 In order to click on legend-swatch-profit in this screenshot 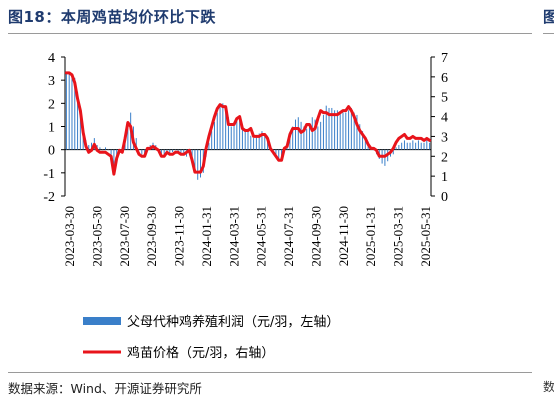, I will do `click(102, 321)`.